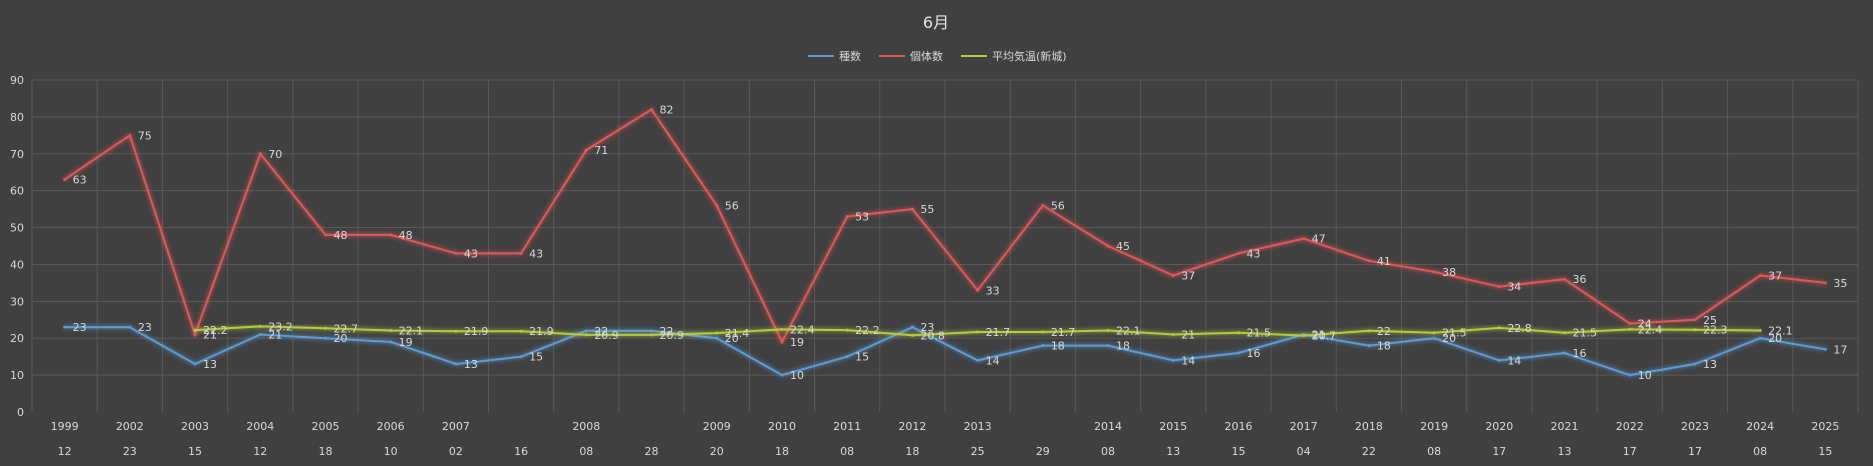  I want to click on legend: 種数 個体数 平均気温(新城), so click(937, 56).